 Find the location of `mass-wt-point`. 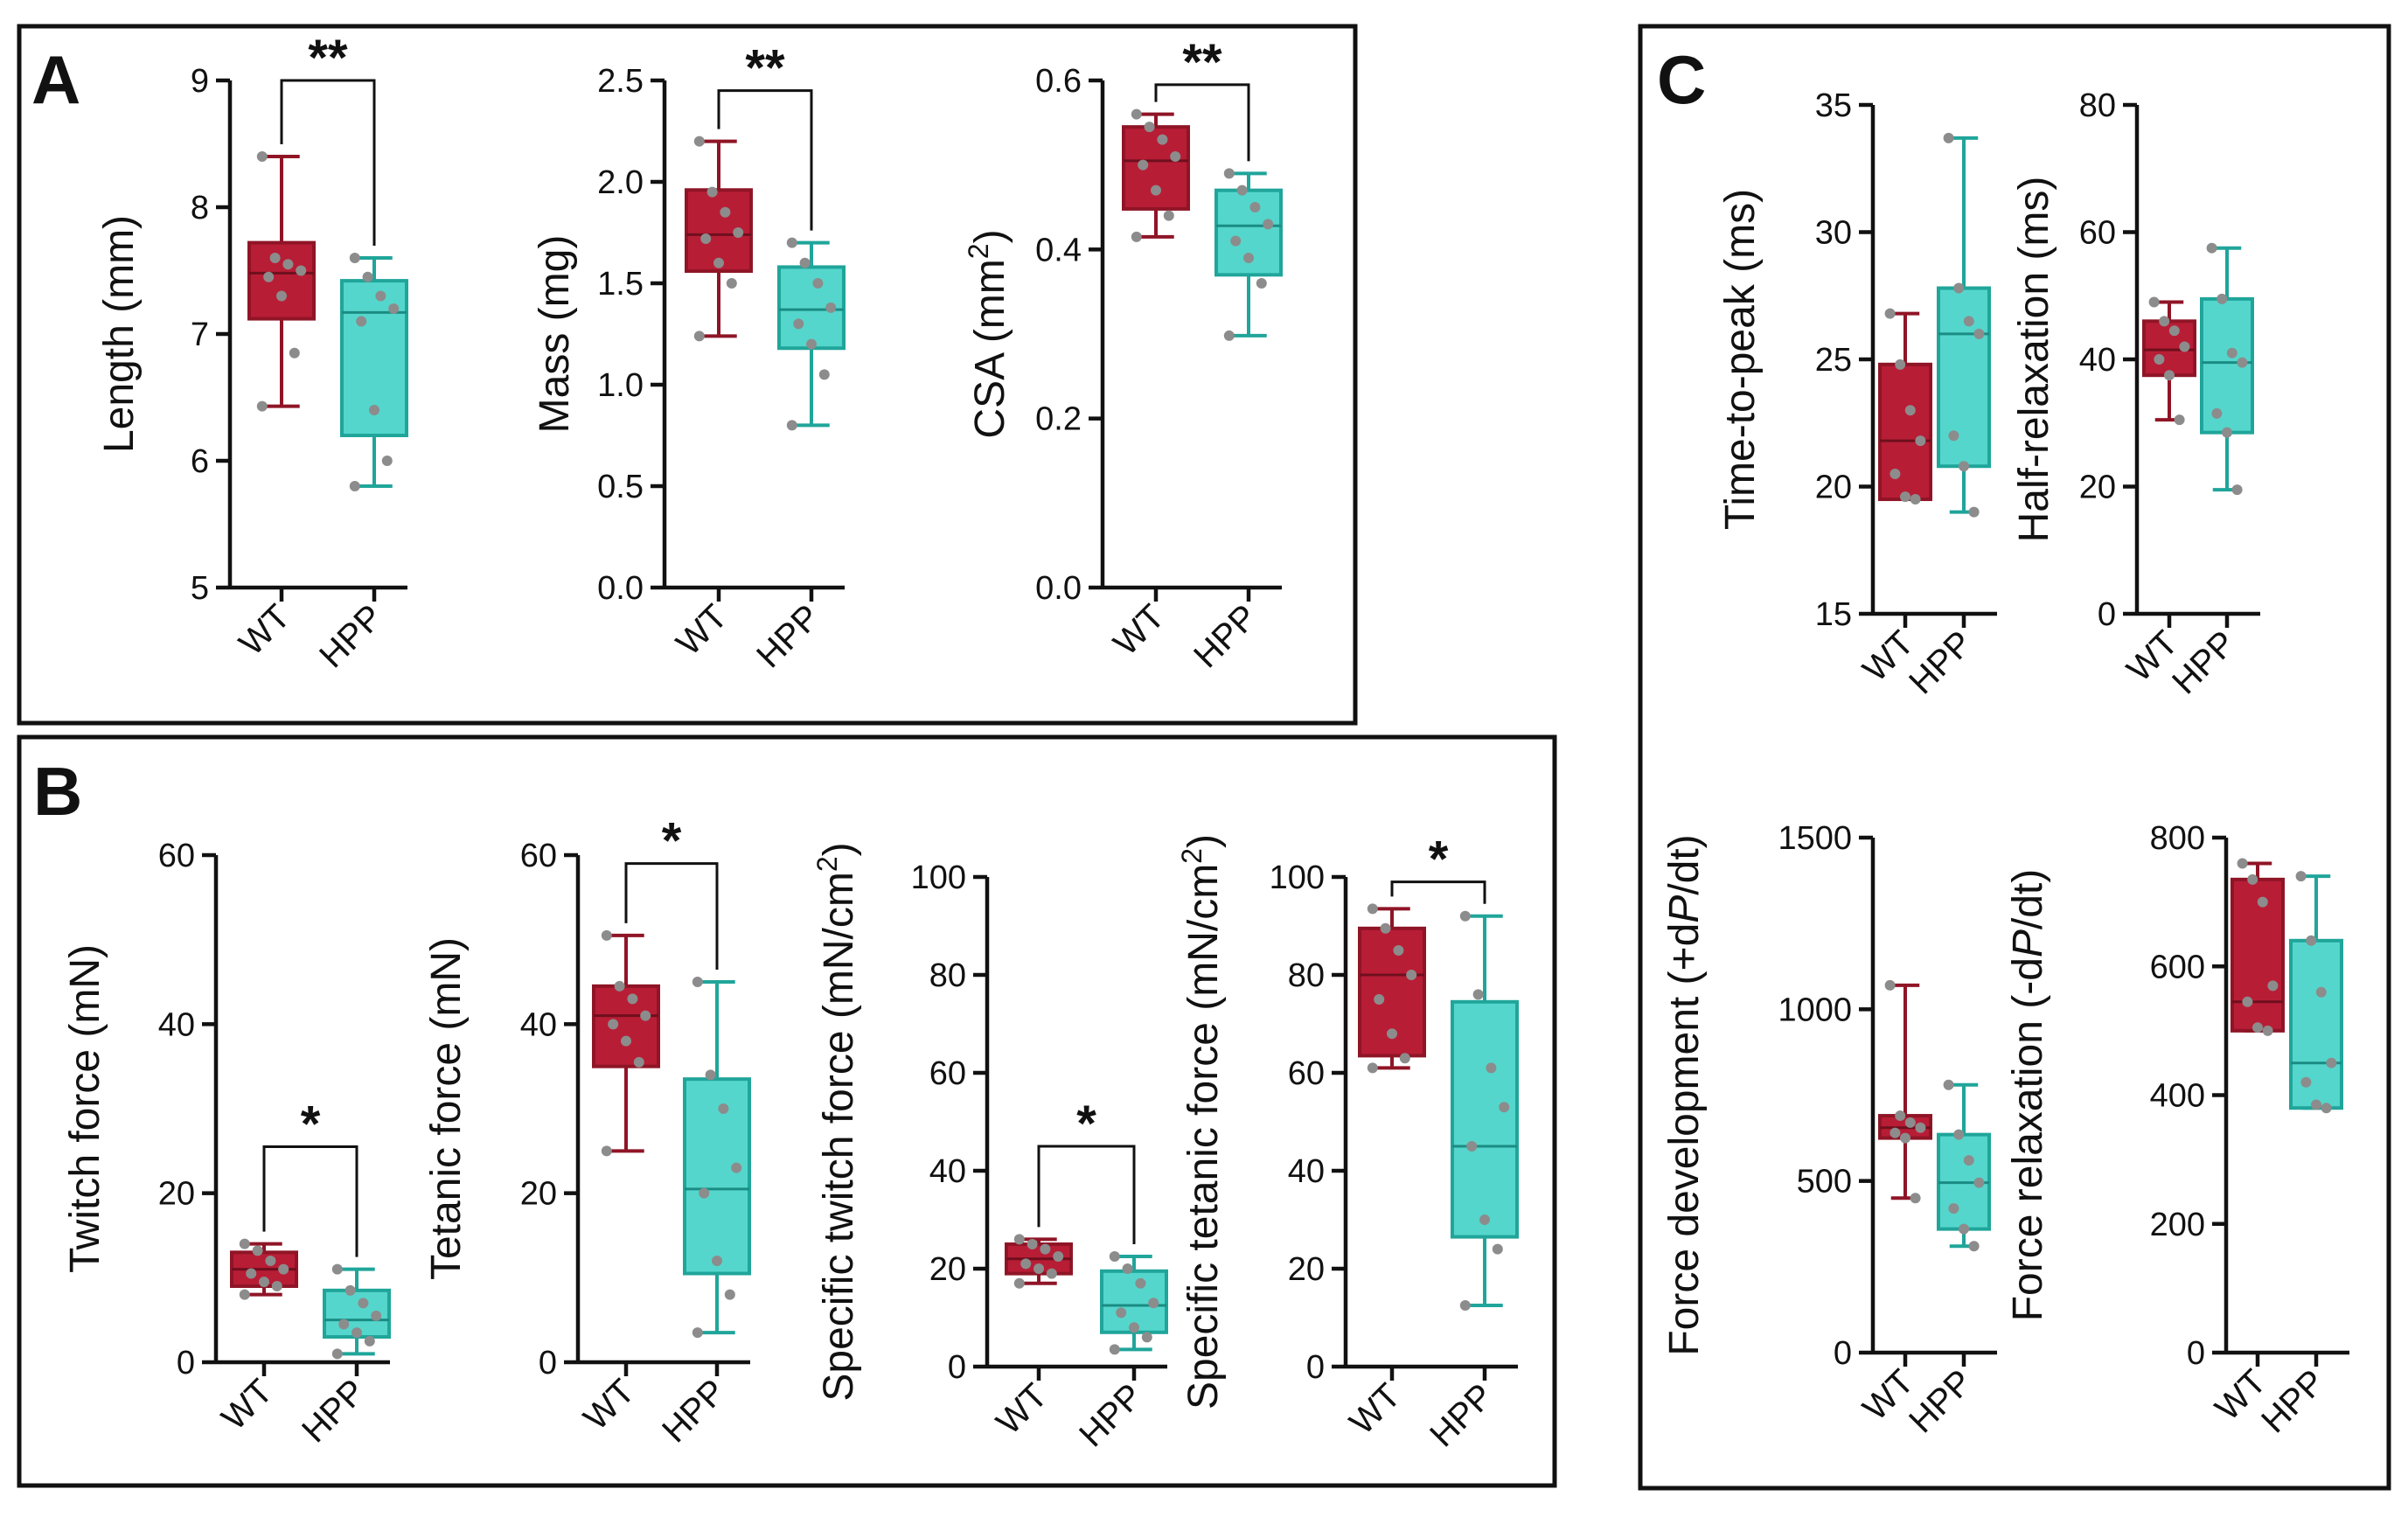

mass-wt-point is located at coordinates (731, 283).